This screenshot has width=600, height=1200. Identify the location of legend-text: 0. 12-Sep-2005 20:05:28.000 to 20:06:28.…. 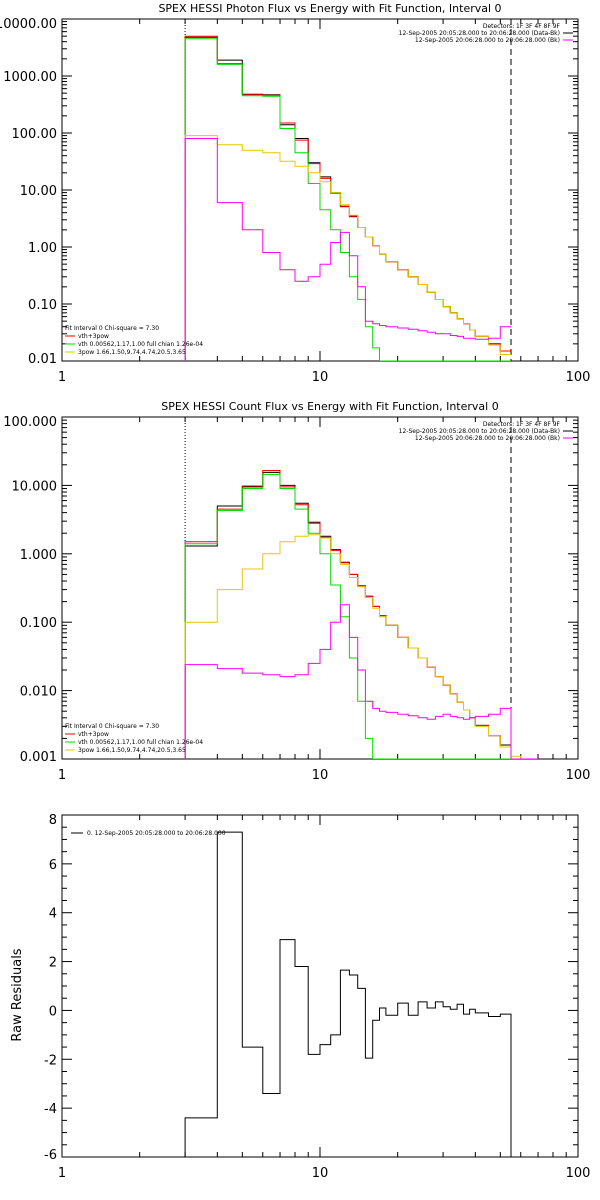
(156, 833).